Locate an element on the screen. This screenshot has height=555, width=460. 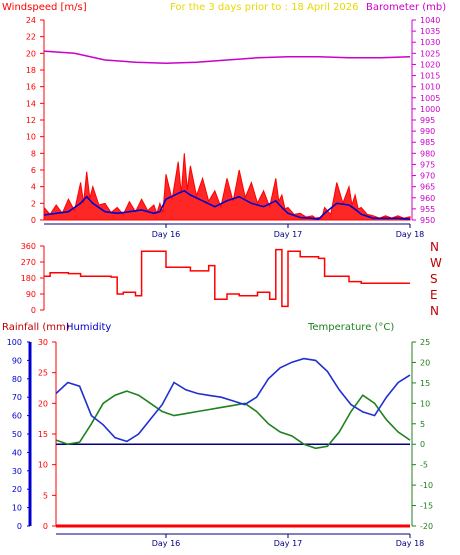
barometer-tick-label: 1005 is located at coordinates (430, 98).